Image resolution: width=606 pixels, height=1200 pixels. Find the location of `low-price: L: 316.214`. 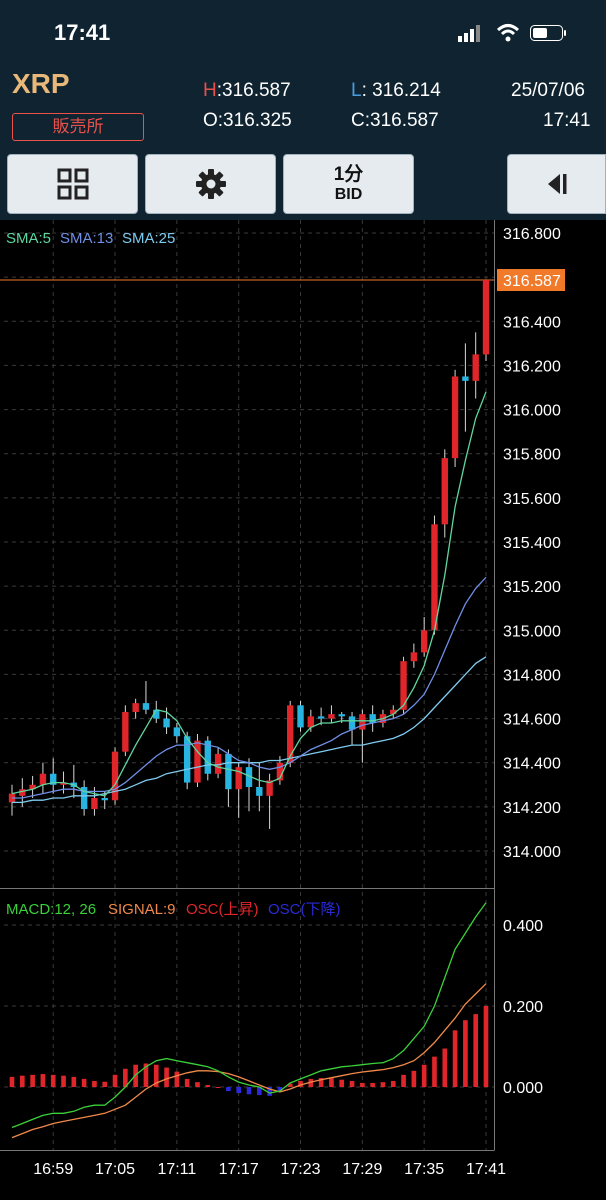

low-price: L: 316.214 is located at coordinates (396, 90).